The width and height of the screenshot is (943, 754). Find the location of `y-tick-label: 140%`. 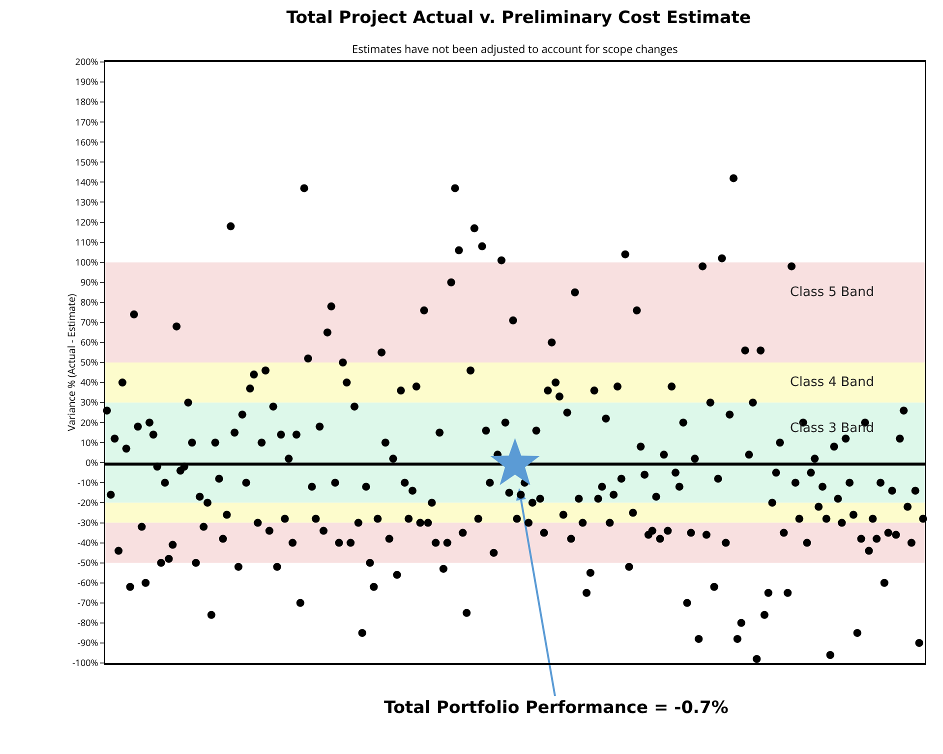

y-tick-label: 140% is located at coordinates (86, 181).